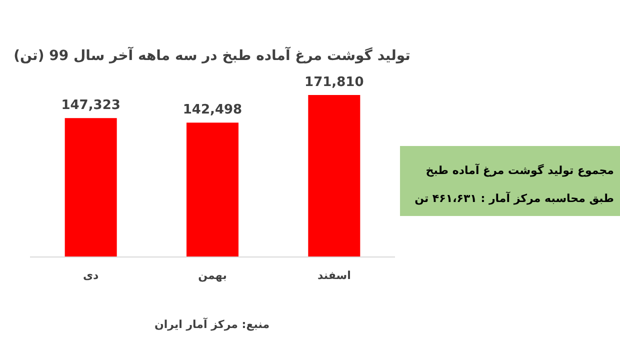 The image size is (620, 340). I want to click on text: مجموع تولید گوشت مرغ آماده طبخ, so click(520, 170).